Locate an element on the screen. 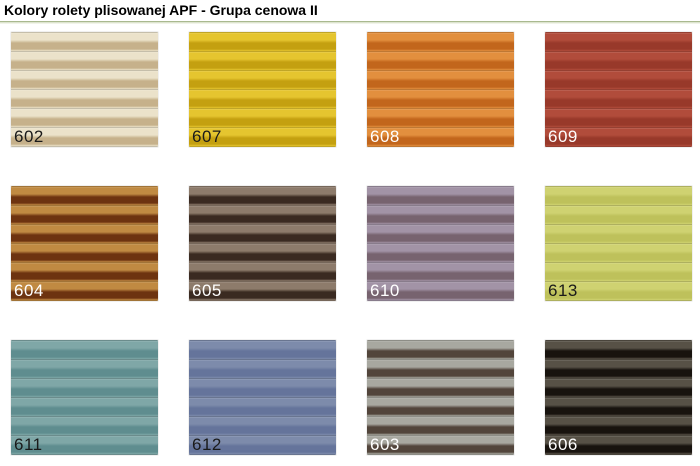 The width and height of the screenshot is (700, 466). color-swatch-612: 612 is located at coordinates (262, 397).